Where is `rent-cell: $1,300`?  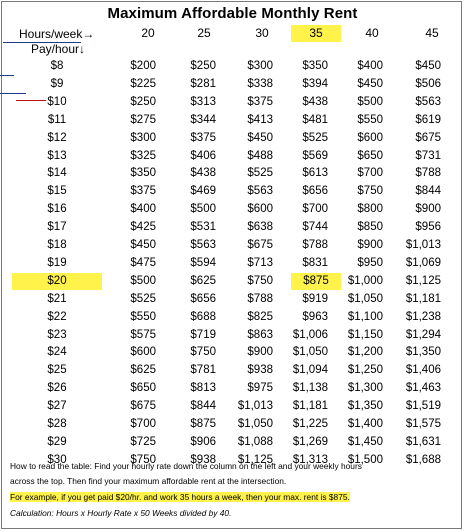
rent-cell: $1,300 is located at coordinates (365, 388).